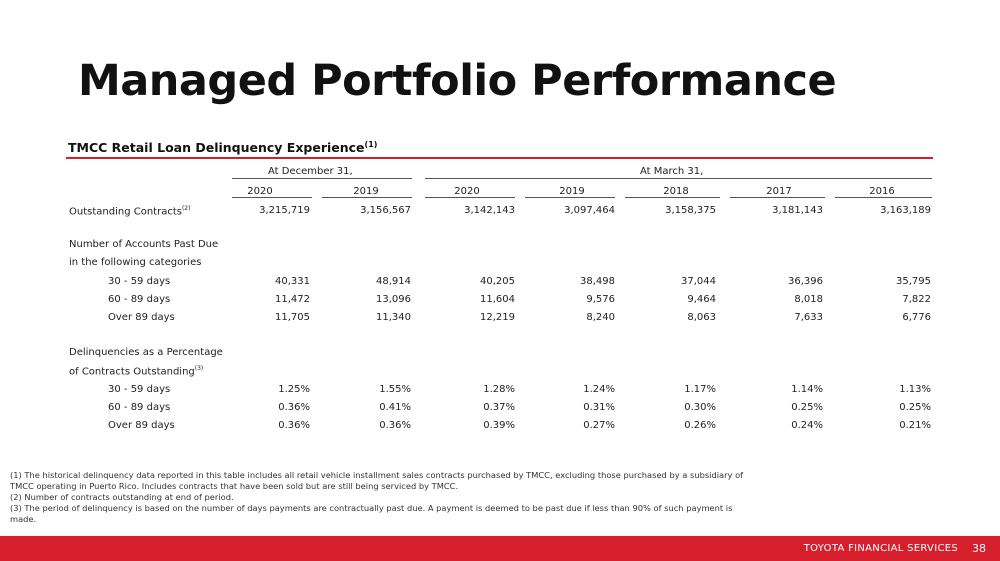  What do you see at coordinates (599, 389) in the screenshot?
I see `cell: 1.24%` at bounding box center [599, 389].